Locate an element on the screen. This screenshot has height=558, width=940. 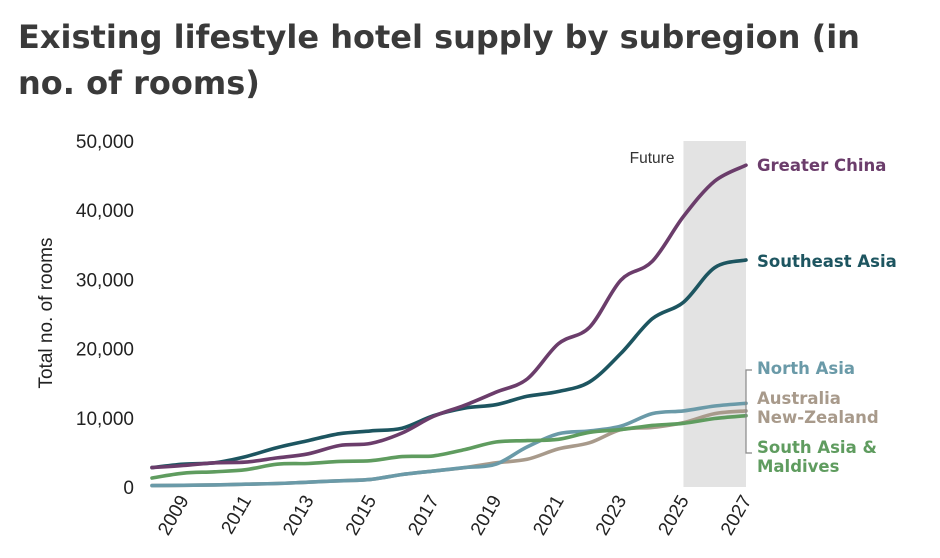
x-tick-label: 2025 is located at coordinates (673, 515).